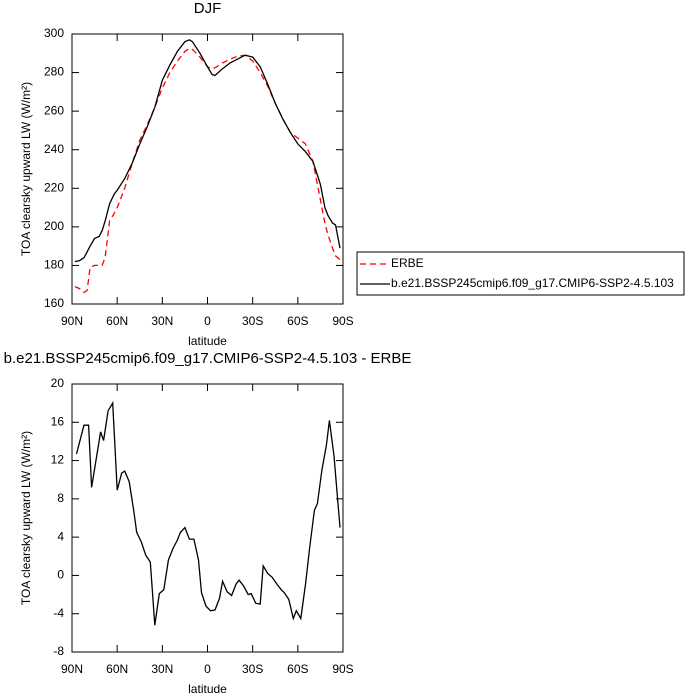  What do you see at coordinates (54, 72) in the screenshot?
I see `y-tick-label: 280` at bounding box center [54, 72].